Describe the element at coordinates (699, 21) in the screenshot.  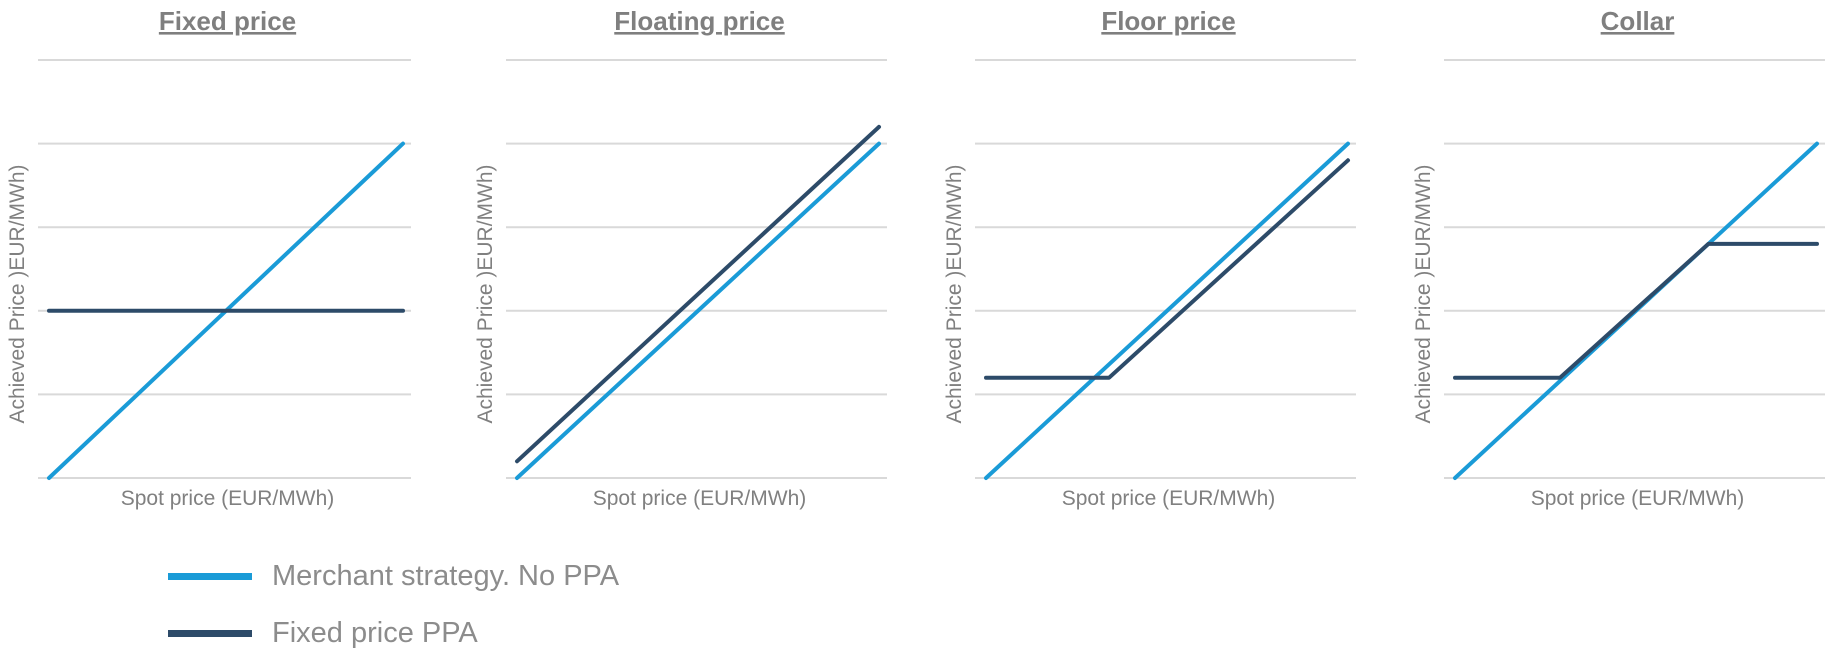
I see `chart-title: Floating price` at that location.